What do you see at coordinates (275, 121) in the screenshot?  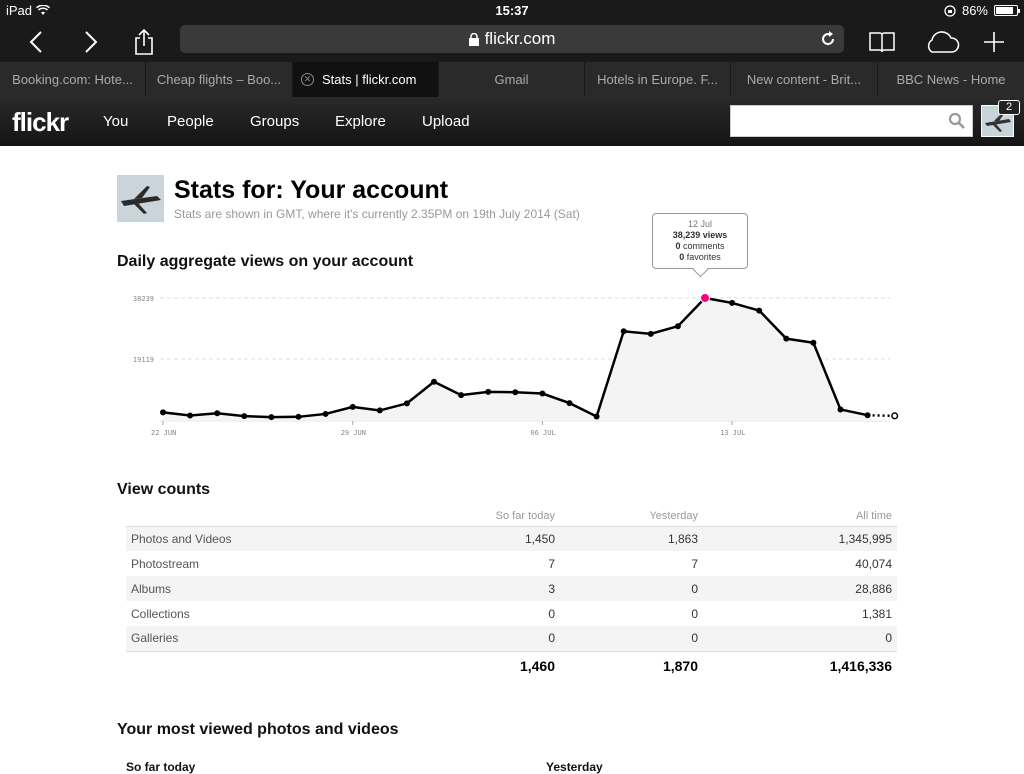 I see `nav-groups: Groups` at bounding box center [275, 121].